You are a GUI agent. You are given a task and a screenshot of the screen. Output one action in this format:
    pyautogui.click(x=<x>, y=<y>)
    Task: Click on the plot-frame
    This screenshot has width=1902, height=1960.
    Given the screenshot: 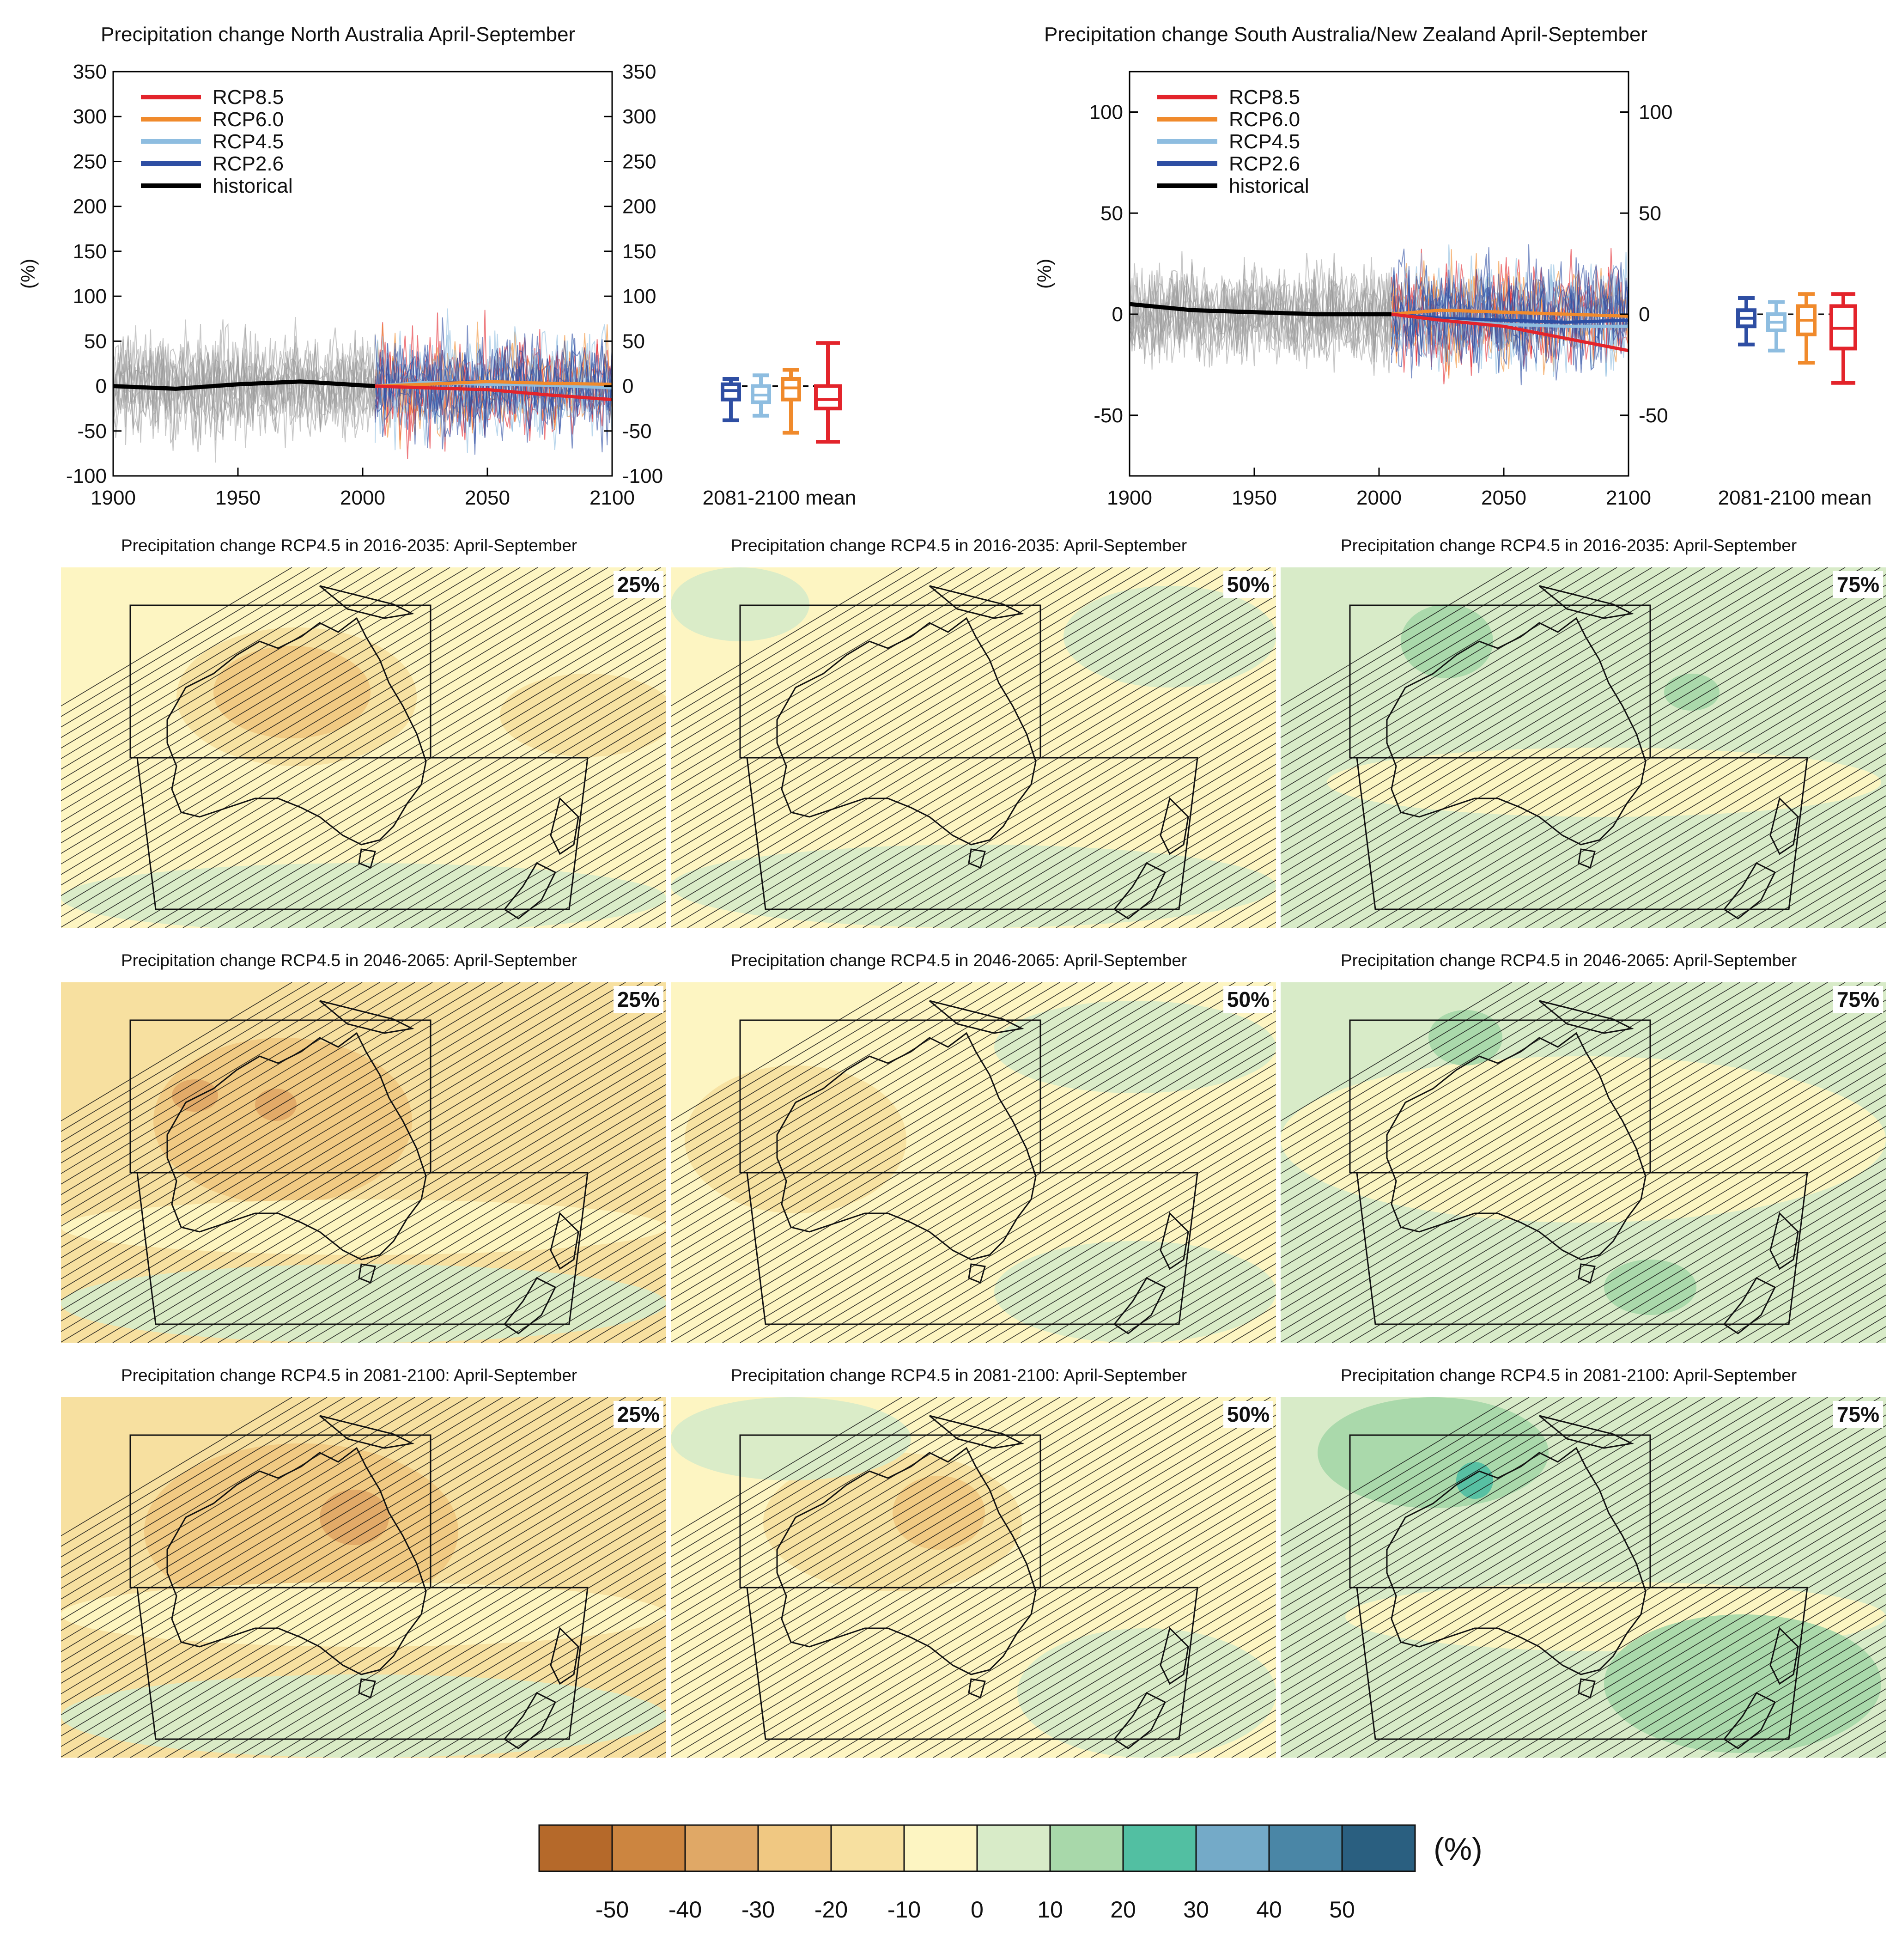 What is the action you would take?
    pyautogui.click(x=362, y=274)
    